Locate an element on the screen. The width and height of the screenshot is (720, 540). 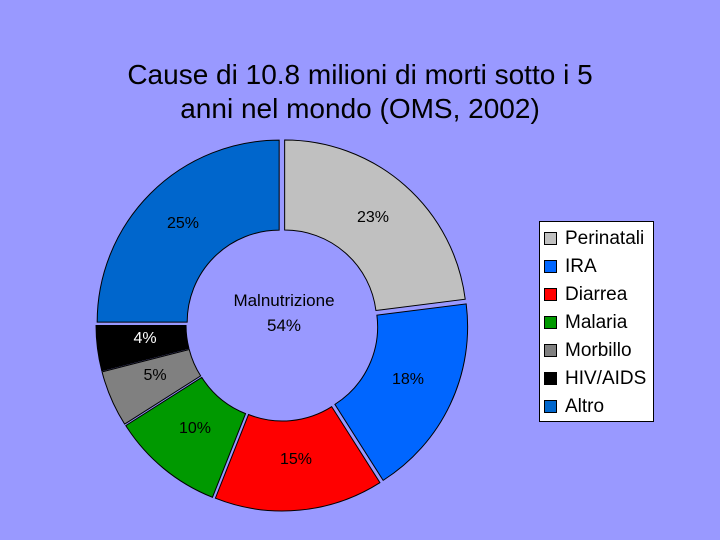
slice-diarrea is located at coordinates (297, 458).